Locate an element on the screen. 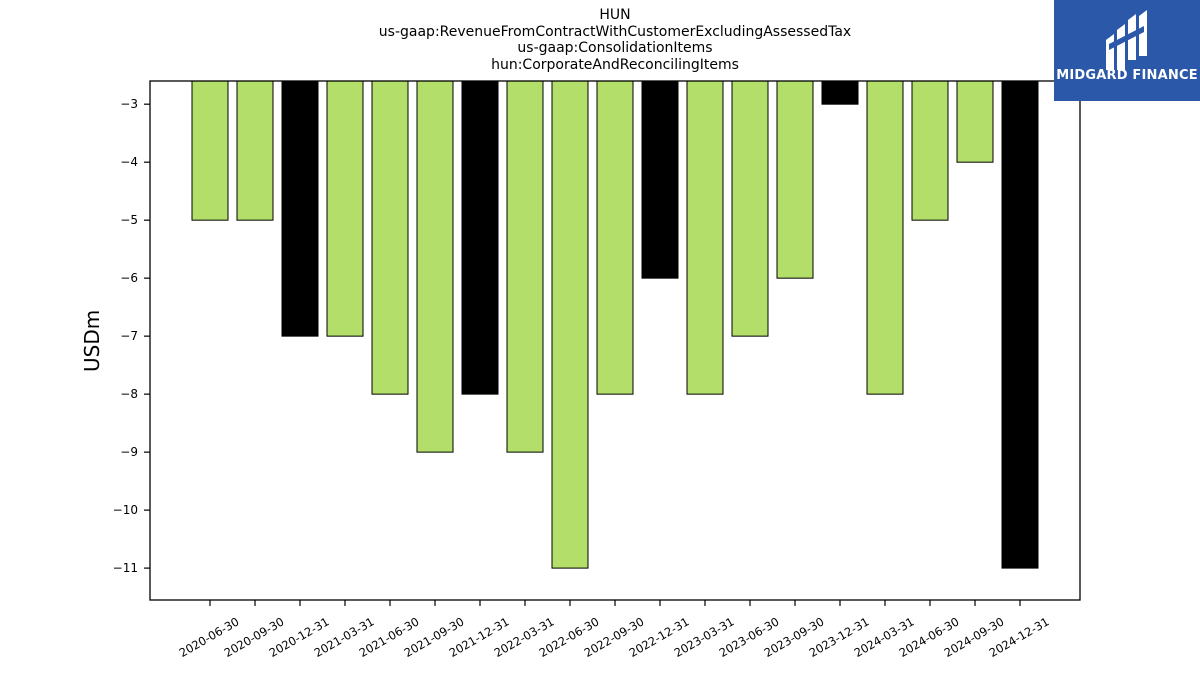 The height and width of the screenshot is (675, 1200). brand-logo-text: MIDGARD FINANCE is located at coordinates (1127, 75).